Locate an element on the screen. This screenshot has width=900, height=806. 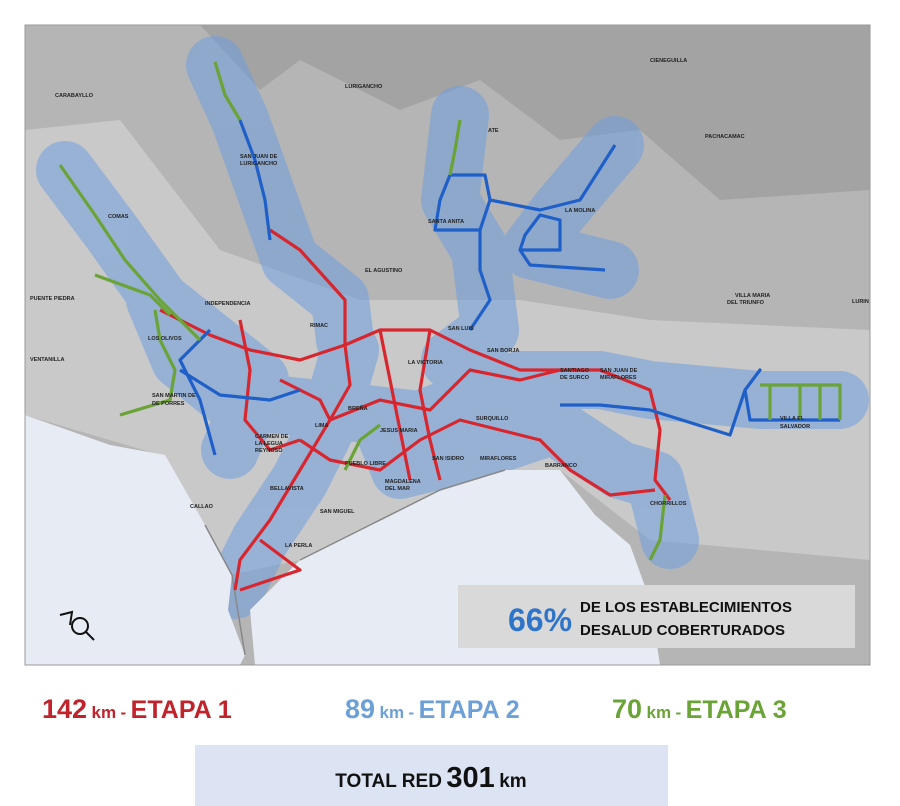
total-box is located at coordinates (431, 775).